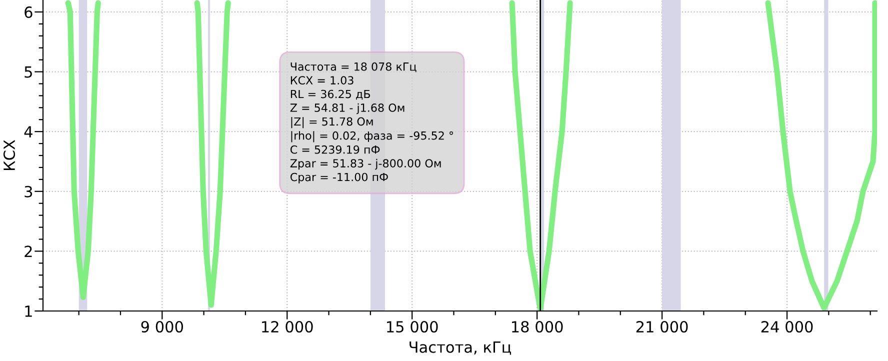  Describe the element at coordinates (662, 326) in the screenshot. I see `x-tick-label: 21 000` at that location.